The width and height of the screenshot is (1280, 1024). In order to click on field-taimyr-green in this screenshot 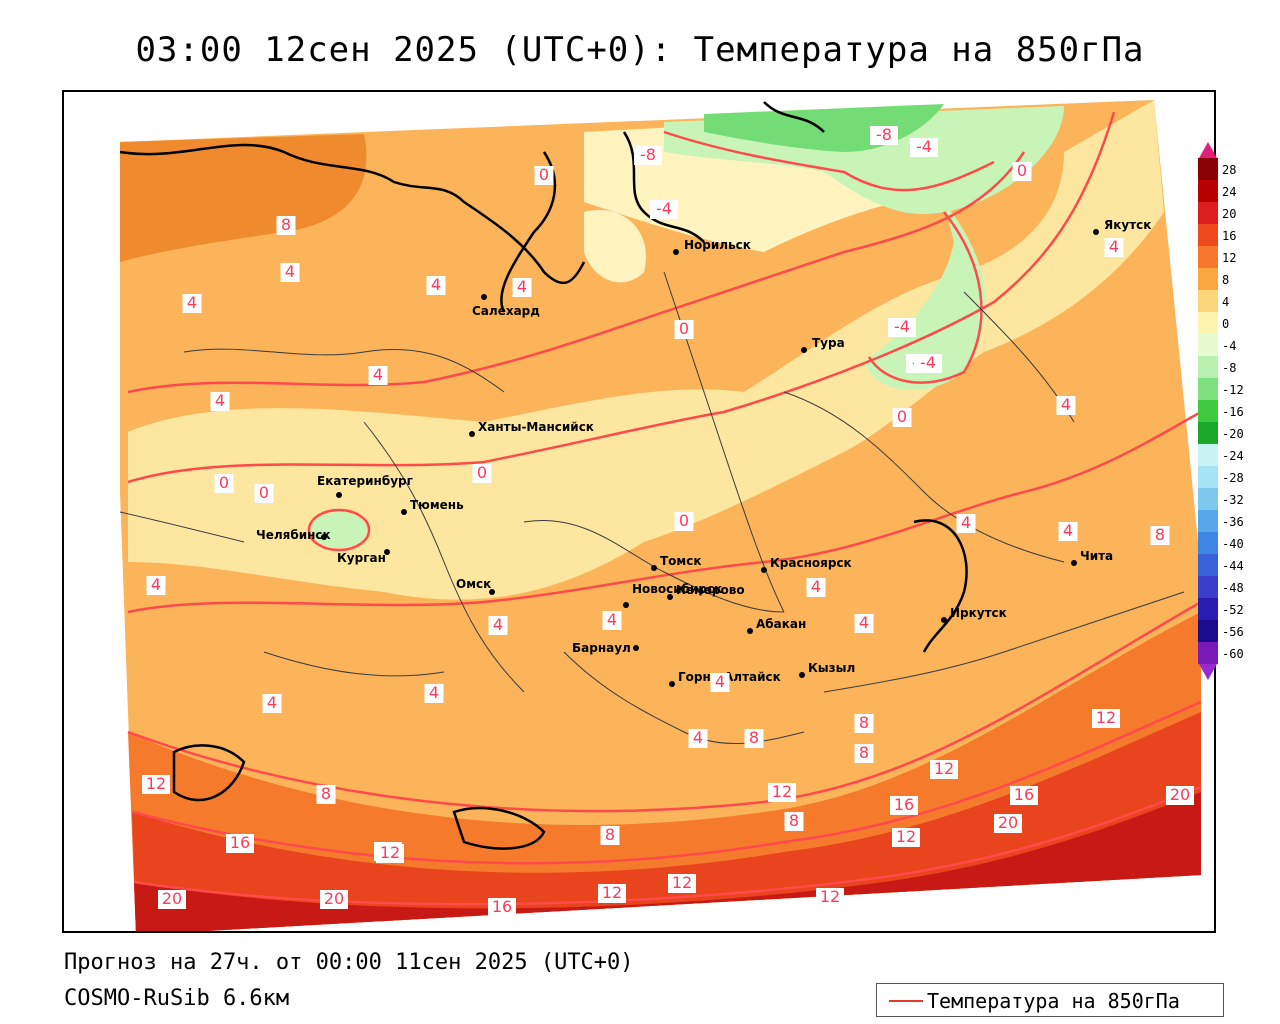, I will do `click(925, 296)`.